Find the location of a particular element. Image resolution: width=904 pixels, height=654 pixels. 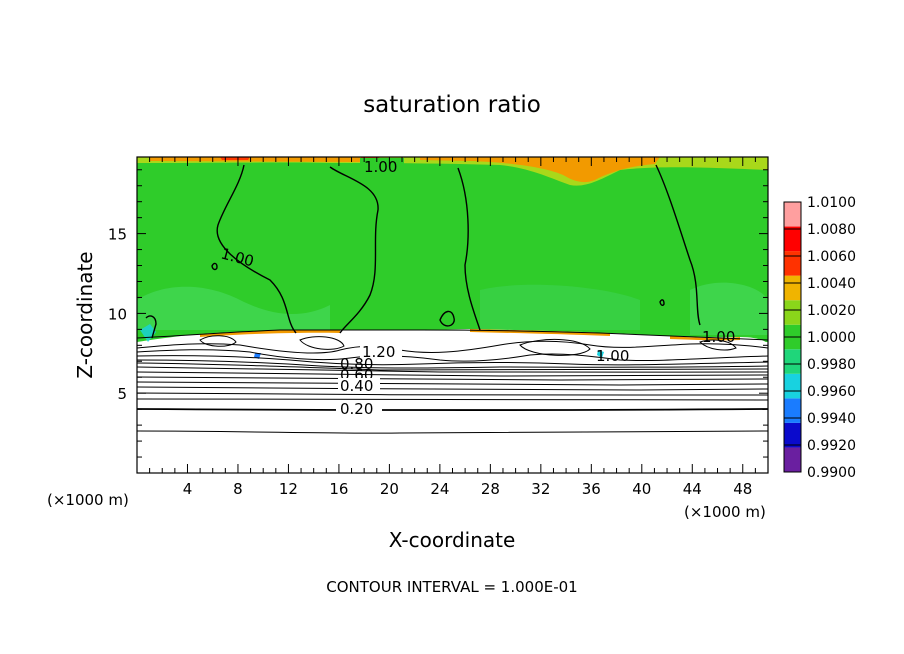

x-tick-label: 4 is located at coordinates (188, 489).